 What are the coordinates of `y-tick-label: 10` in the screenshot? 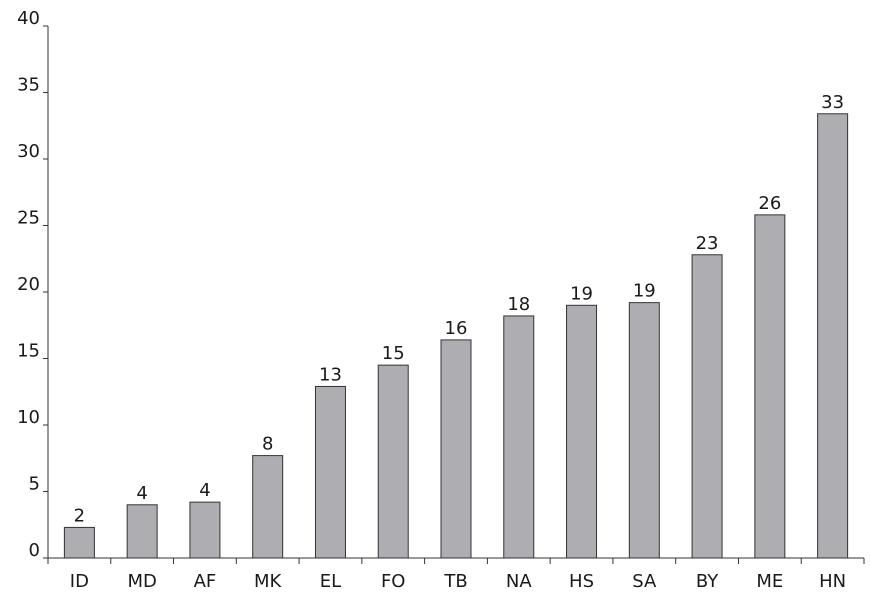 It's located at (28, 417).